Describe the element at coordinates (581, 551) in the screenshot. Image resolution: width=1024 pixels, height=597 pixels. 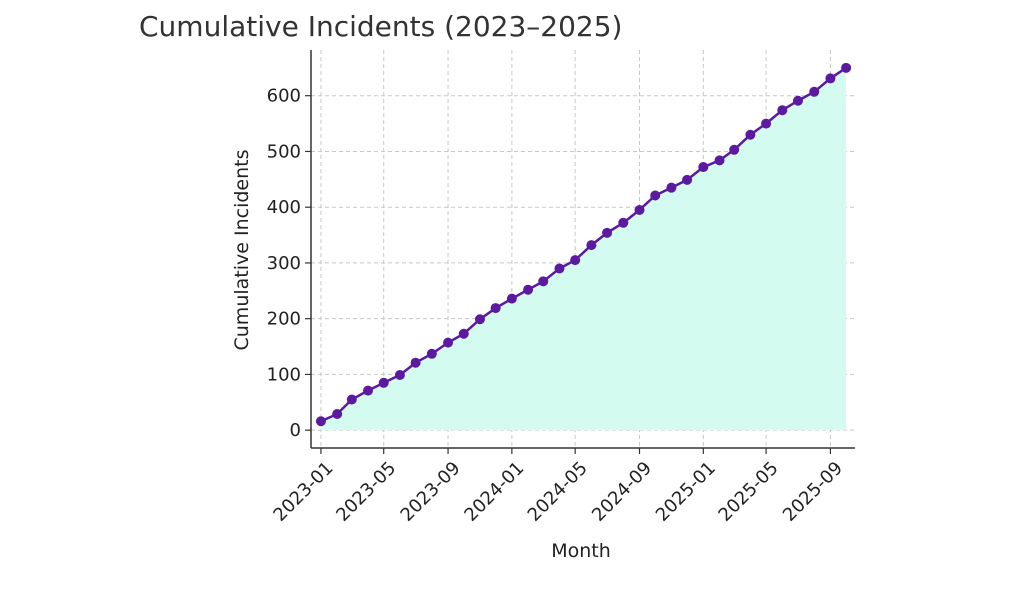
I see `x-axis-label: Month` at that location.